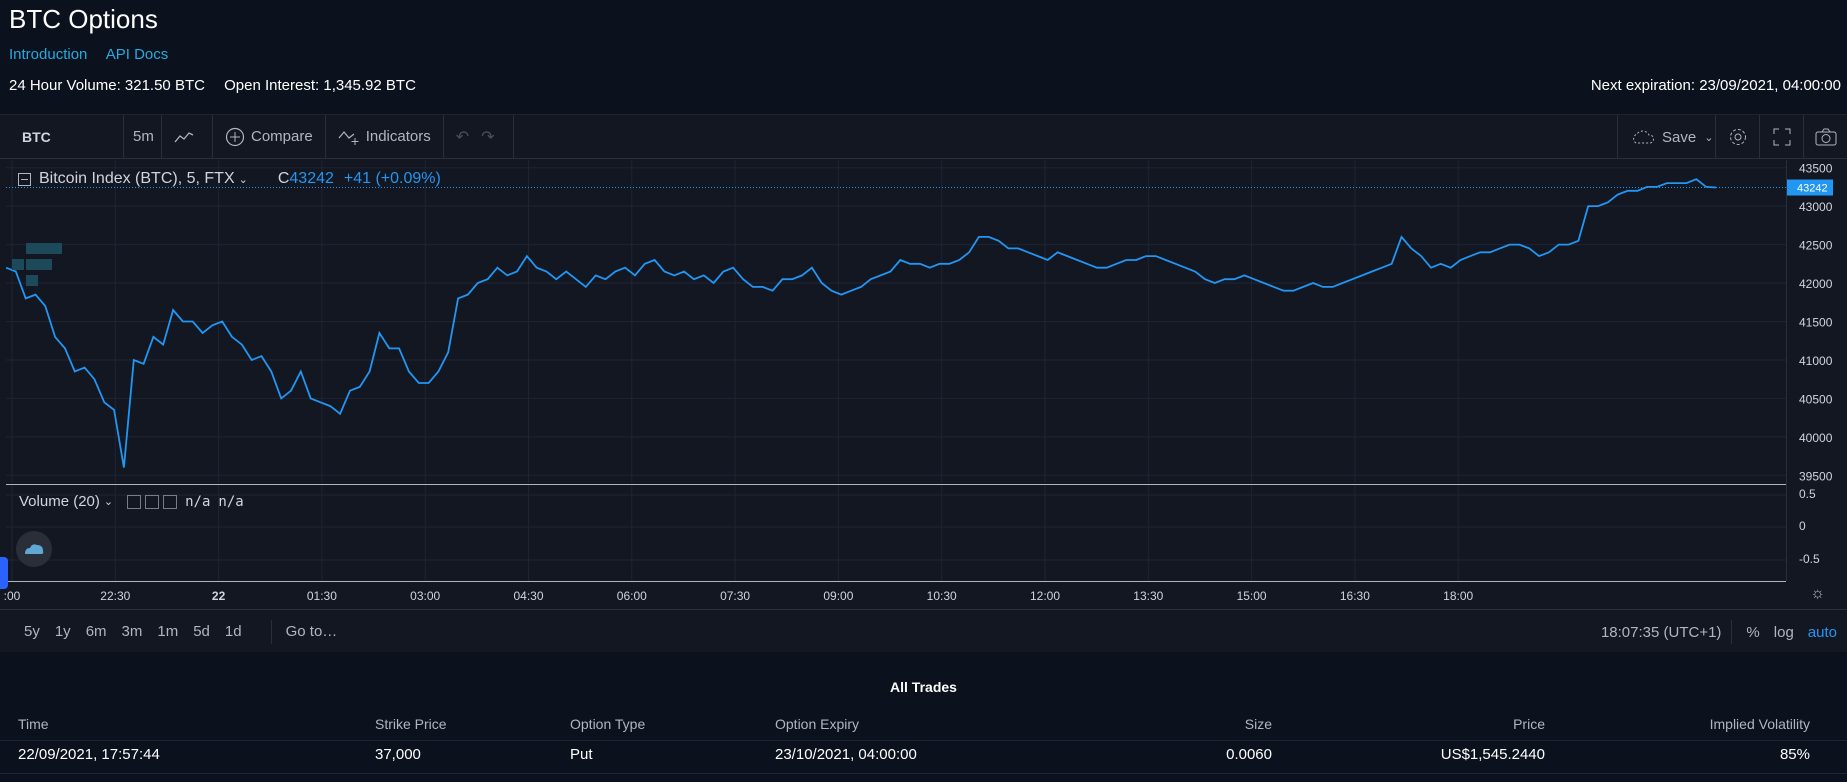 The image size is (1847, 782). What do you see at coordinates (1802, 526) in the screenshot?
I see `volume-tick-label: 0` at bounding box center [1802, 526].